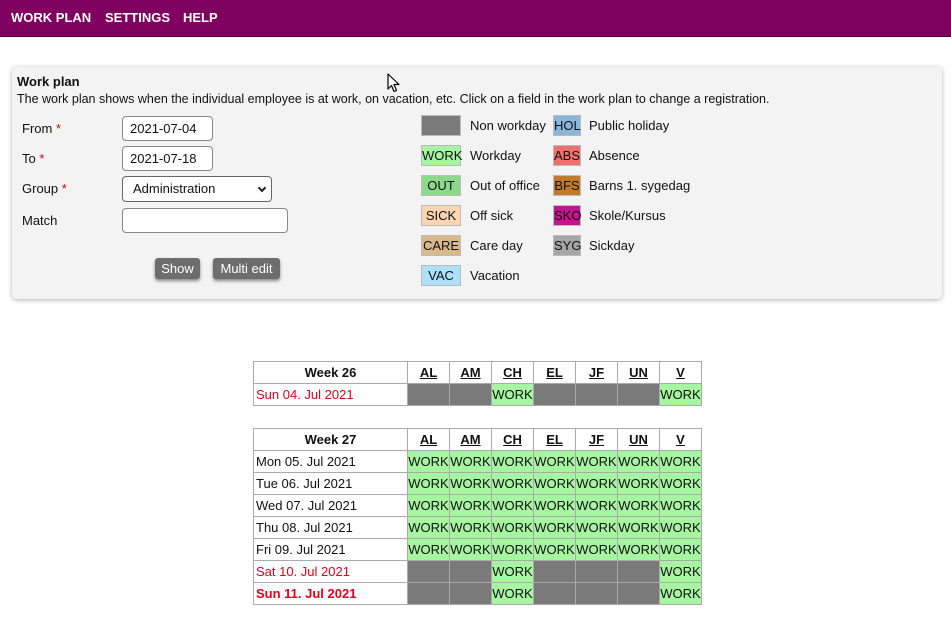  What do you see at coordinates (441, 125) in the screenshot?
I see `legend-swatch` at bounding box center [441, 125].